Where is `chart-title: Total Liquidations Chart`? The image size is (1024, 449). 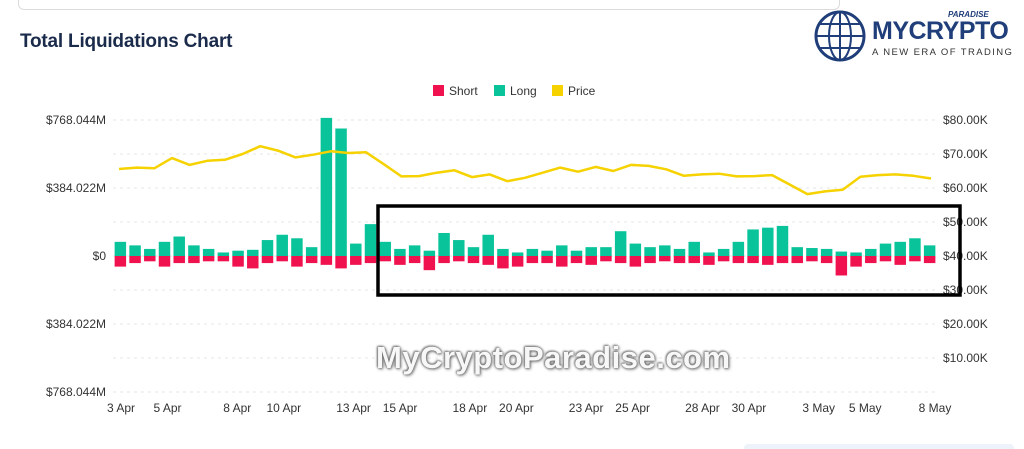
chart-title: Total Liquidations Chart is located at coordinates (126, 41).